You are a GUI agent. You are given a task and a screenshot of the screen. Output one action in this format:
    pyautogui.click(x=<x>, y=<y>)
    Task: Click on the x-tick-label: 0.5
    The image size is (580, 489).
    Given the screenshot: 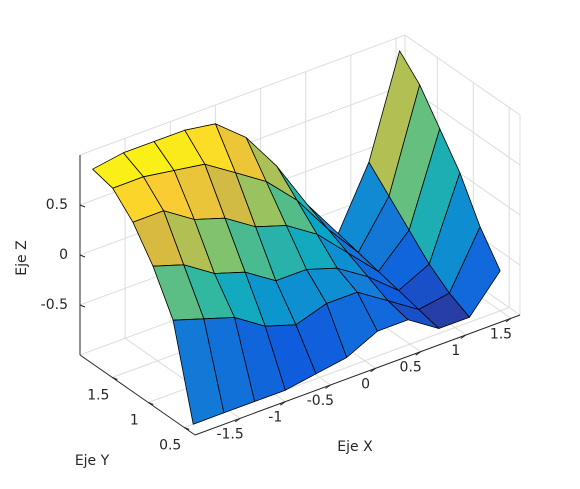 What is the action you would take?
    pyautogui.click(x=411, y=368)
    